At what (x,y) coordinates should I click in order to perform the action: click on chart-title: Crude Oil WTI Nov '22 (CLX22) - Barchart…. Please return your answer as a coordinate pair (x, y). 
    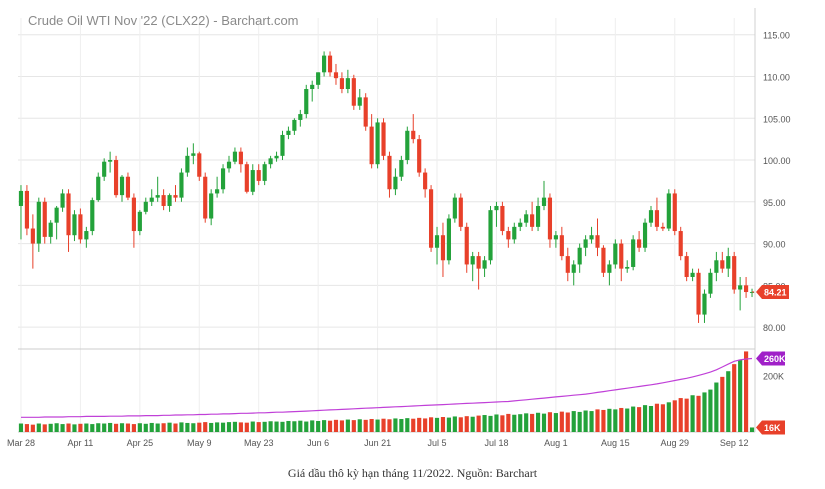
    Looking at the image, I should click on (163, 20).